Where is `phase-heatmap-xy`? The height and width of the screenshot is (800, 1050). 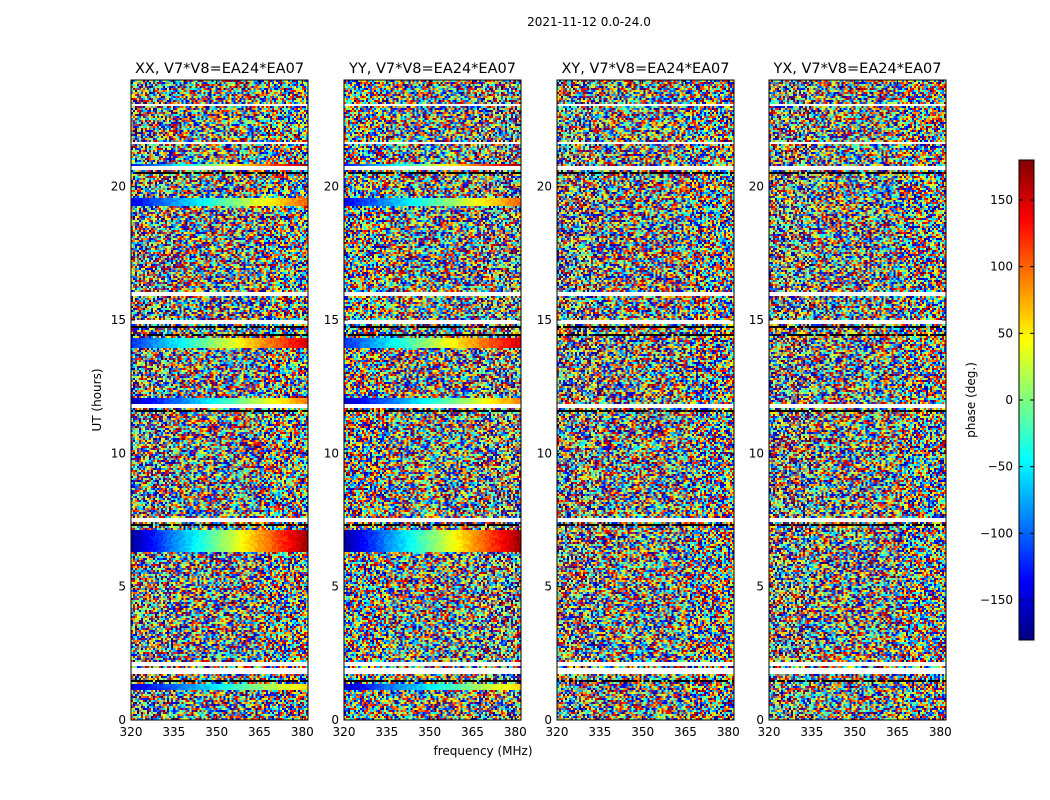 phase-heatmap-xy is located at coordinates (645, 400).